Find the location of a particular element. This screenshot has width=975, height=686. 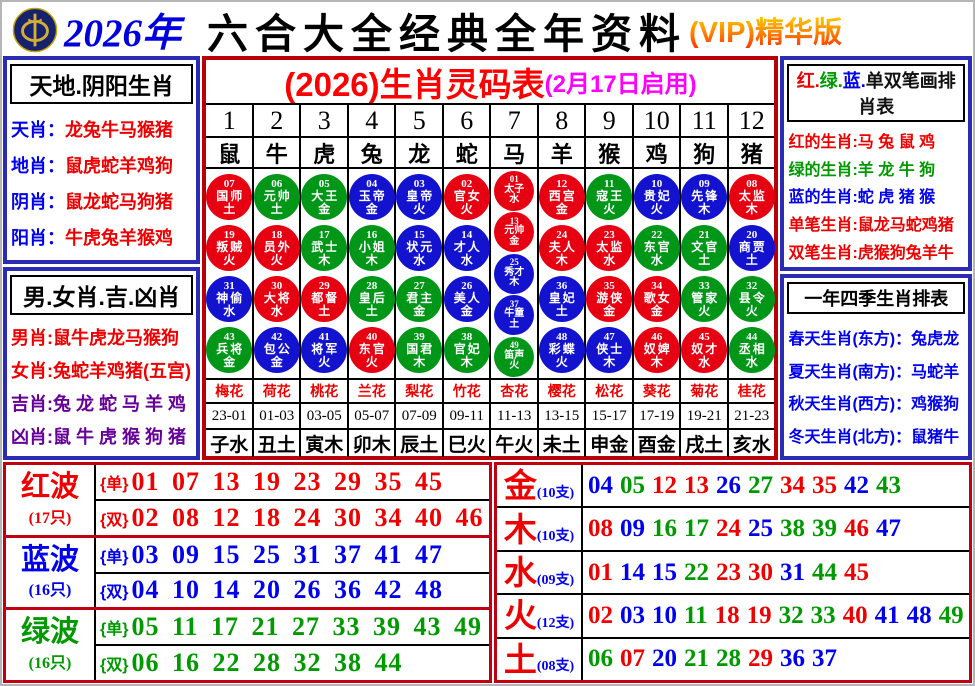

ball-number: 11 is located at coordinates (609, 183).